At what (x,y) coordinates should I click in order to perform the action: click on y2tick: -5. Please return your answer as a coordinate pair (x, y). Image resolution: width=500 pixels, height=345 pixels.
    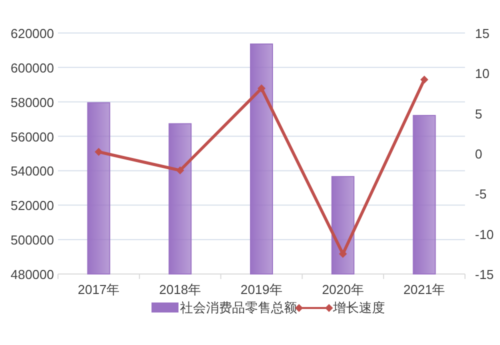
    Looking at the image, I should click on (481, 194).